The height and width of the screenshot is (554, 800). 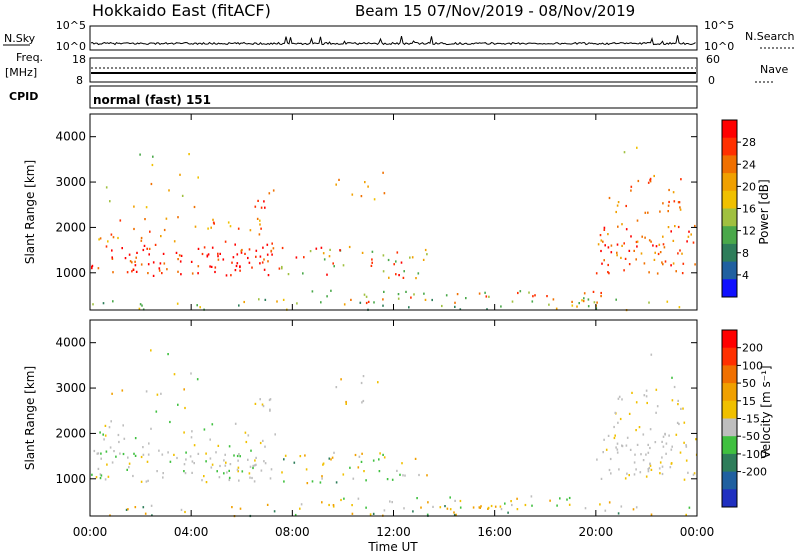 What do you see at coordinates (729, 253) in the screenshot?
I see `colorbar-swatch` at bounding box center [729, 253].